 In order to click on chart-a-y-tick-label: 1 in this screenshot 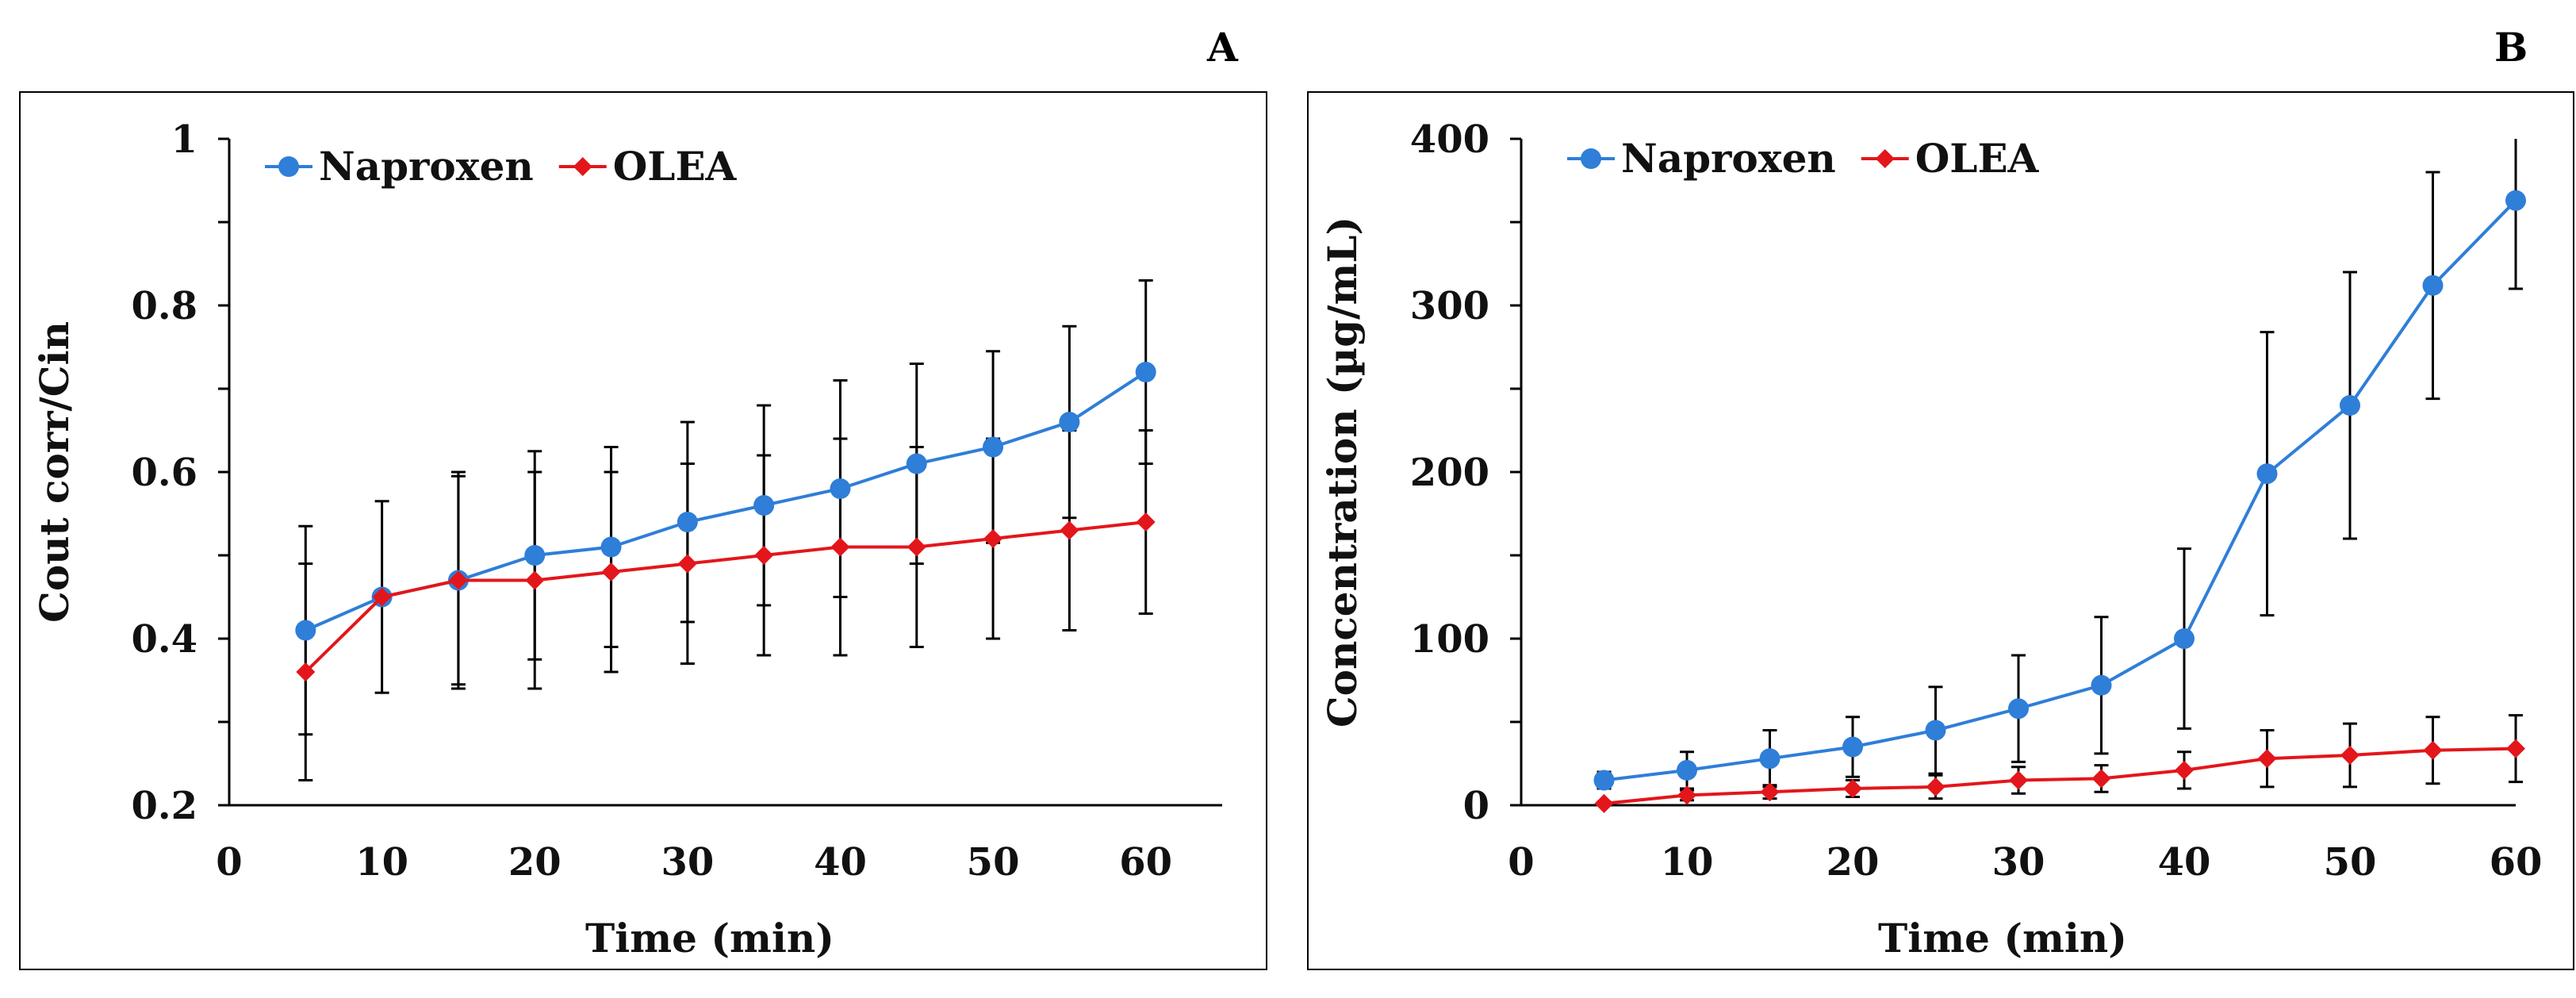, I will do `click(184, 139)`.